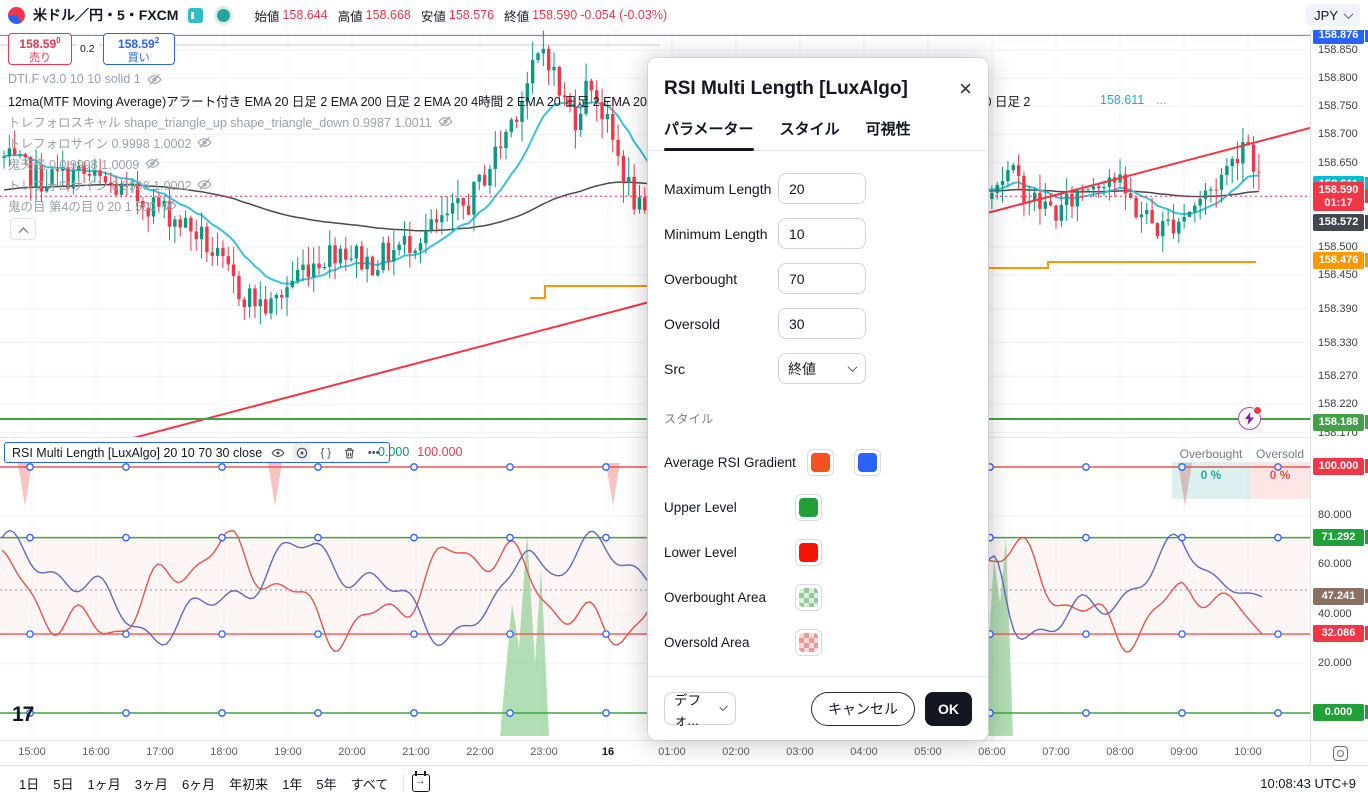 This screenshot has height=800, width=1368. Describe the element at coordinates (809, 129) in the screenshot. I see `tab-style: スタイル` at that location.